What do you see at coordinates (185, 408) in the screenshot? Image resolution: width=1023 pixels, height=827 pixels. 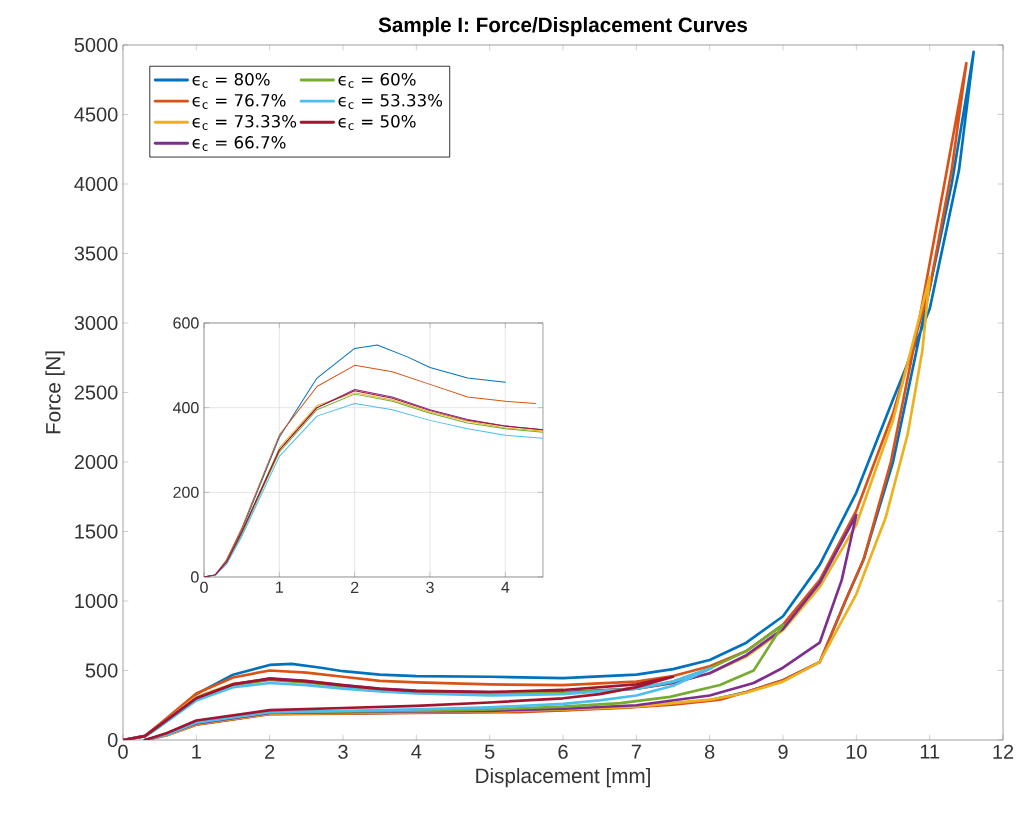 I see `y-tick-label: 400` at bounding box center [185, 408].